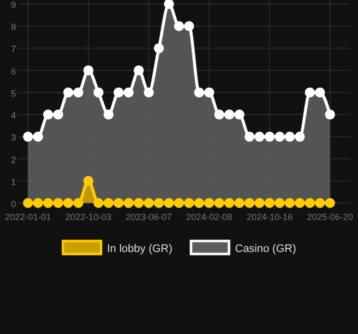 This screenshot has height=334, width=358. I want to click on x-tick-label: 2022-10-03, so click(88, 217).